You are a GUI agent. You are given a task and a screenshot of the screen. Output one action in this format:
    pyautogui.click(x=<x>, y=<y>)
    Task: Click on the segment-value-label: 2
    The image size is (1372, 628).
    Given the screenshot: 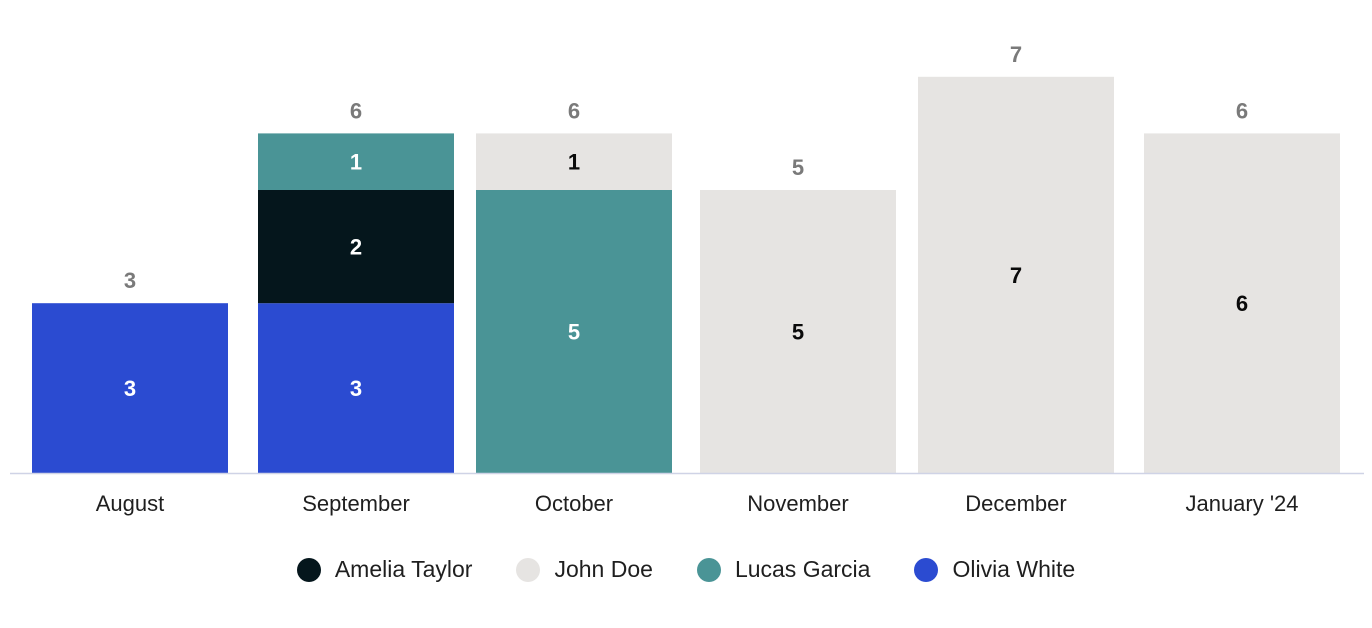 What is the action you would take?
    pyautogui.click(x=356, y=247)
    